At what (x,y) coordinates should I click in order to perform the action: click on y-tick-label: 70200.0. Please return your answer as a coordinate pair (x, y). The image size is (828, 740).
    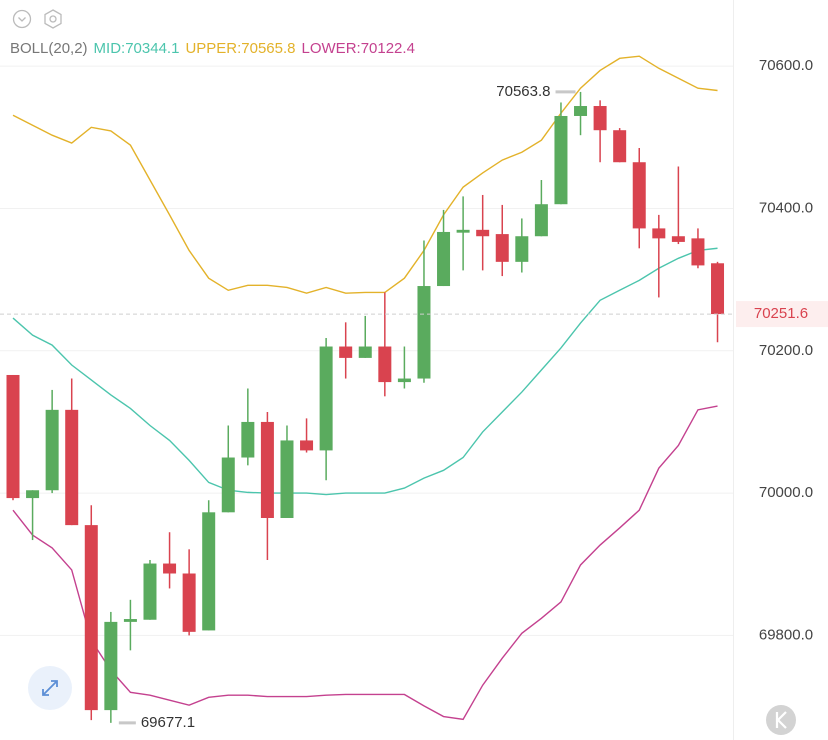
    Looking at the image, I should click on (786, 350).